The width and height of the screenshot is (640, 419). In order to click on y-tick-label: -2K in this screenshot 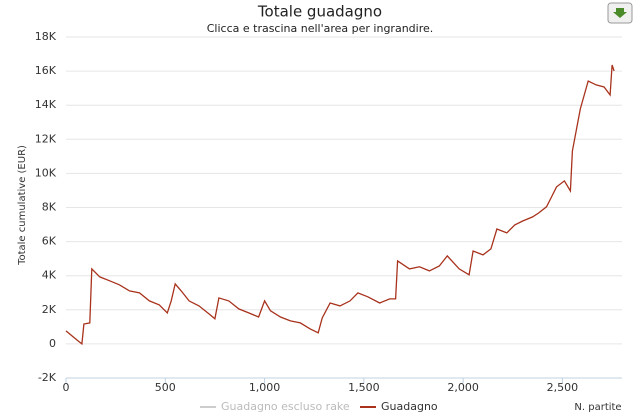, I will do `click(47, 377)`.